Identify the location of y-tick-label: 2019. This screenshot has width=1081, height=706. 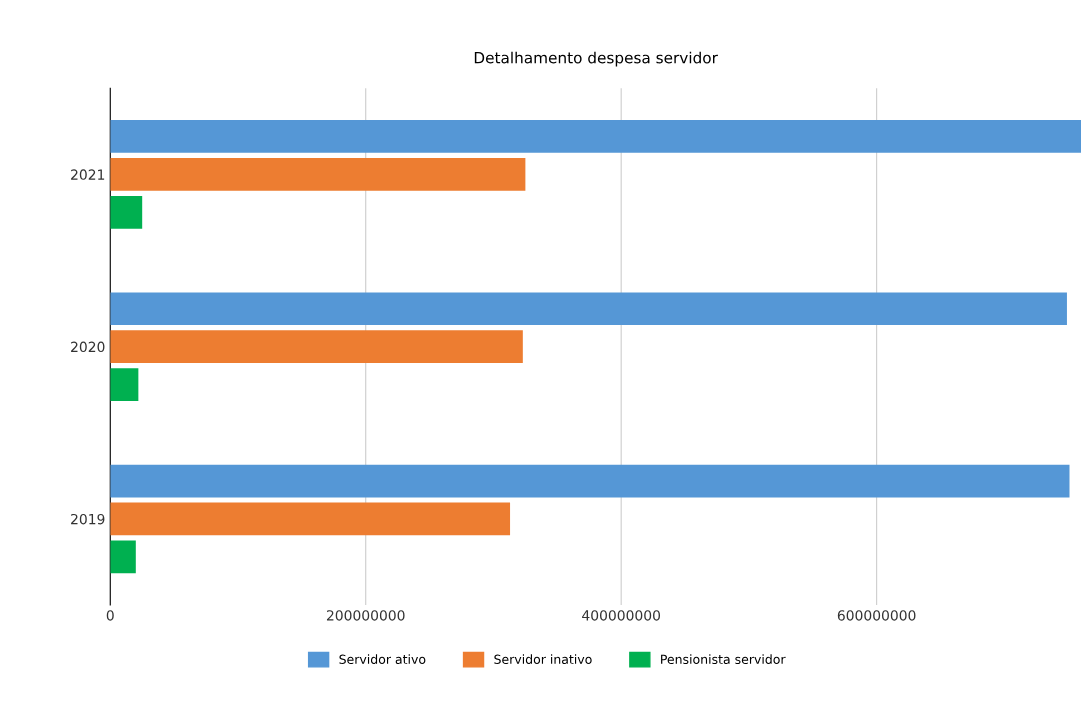
(88, 519).